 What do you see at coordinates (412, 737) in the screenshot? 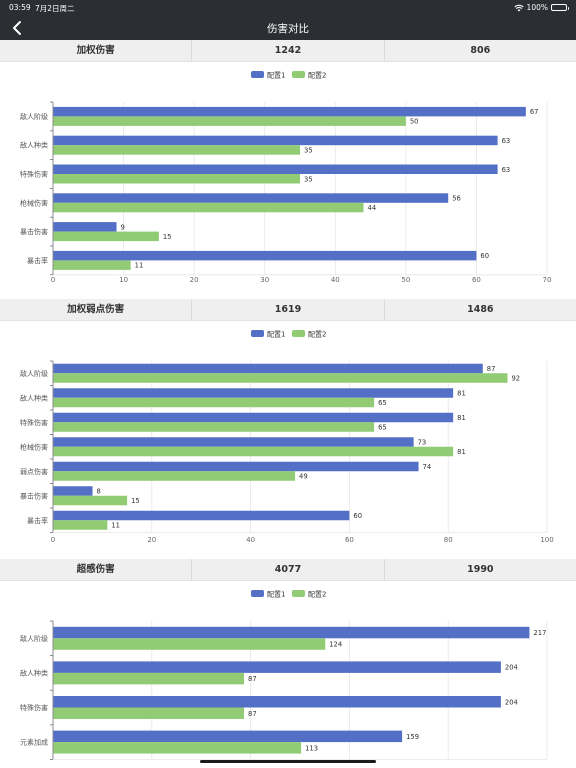
I see `data-label: 159` at bounding box center [412, 737].